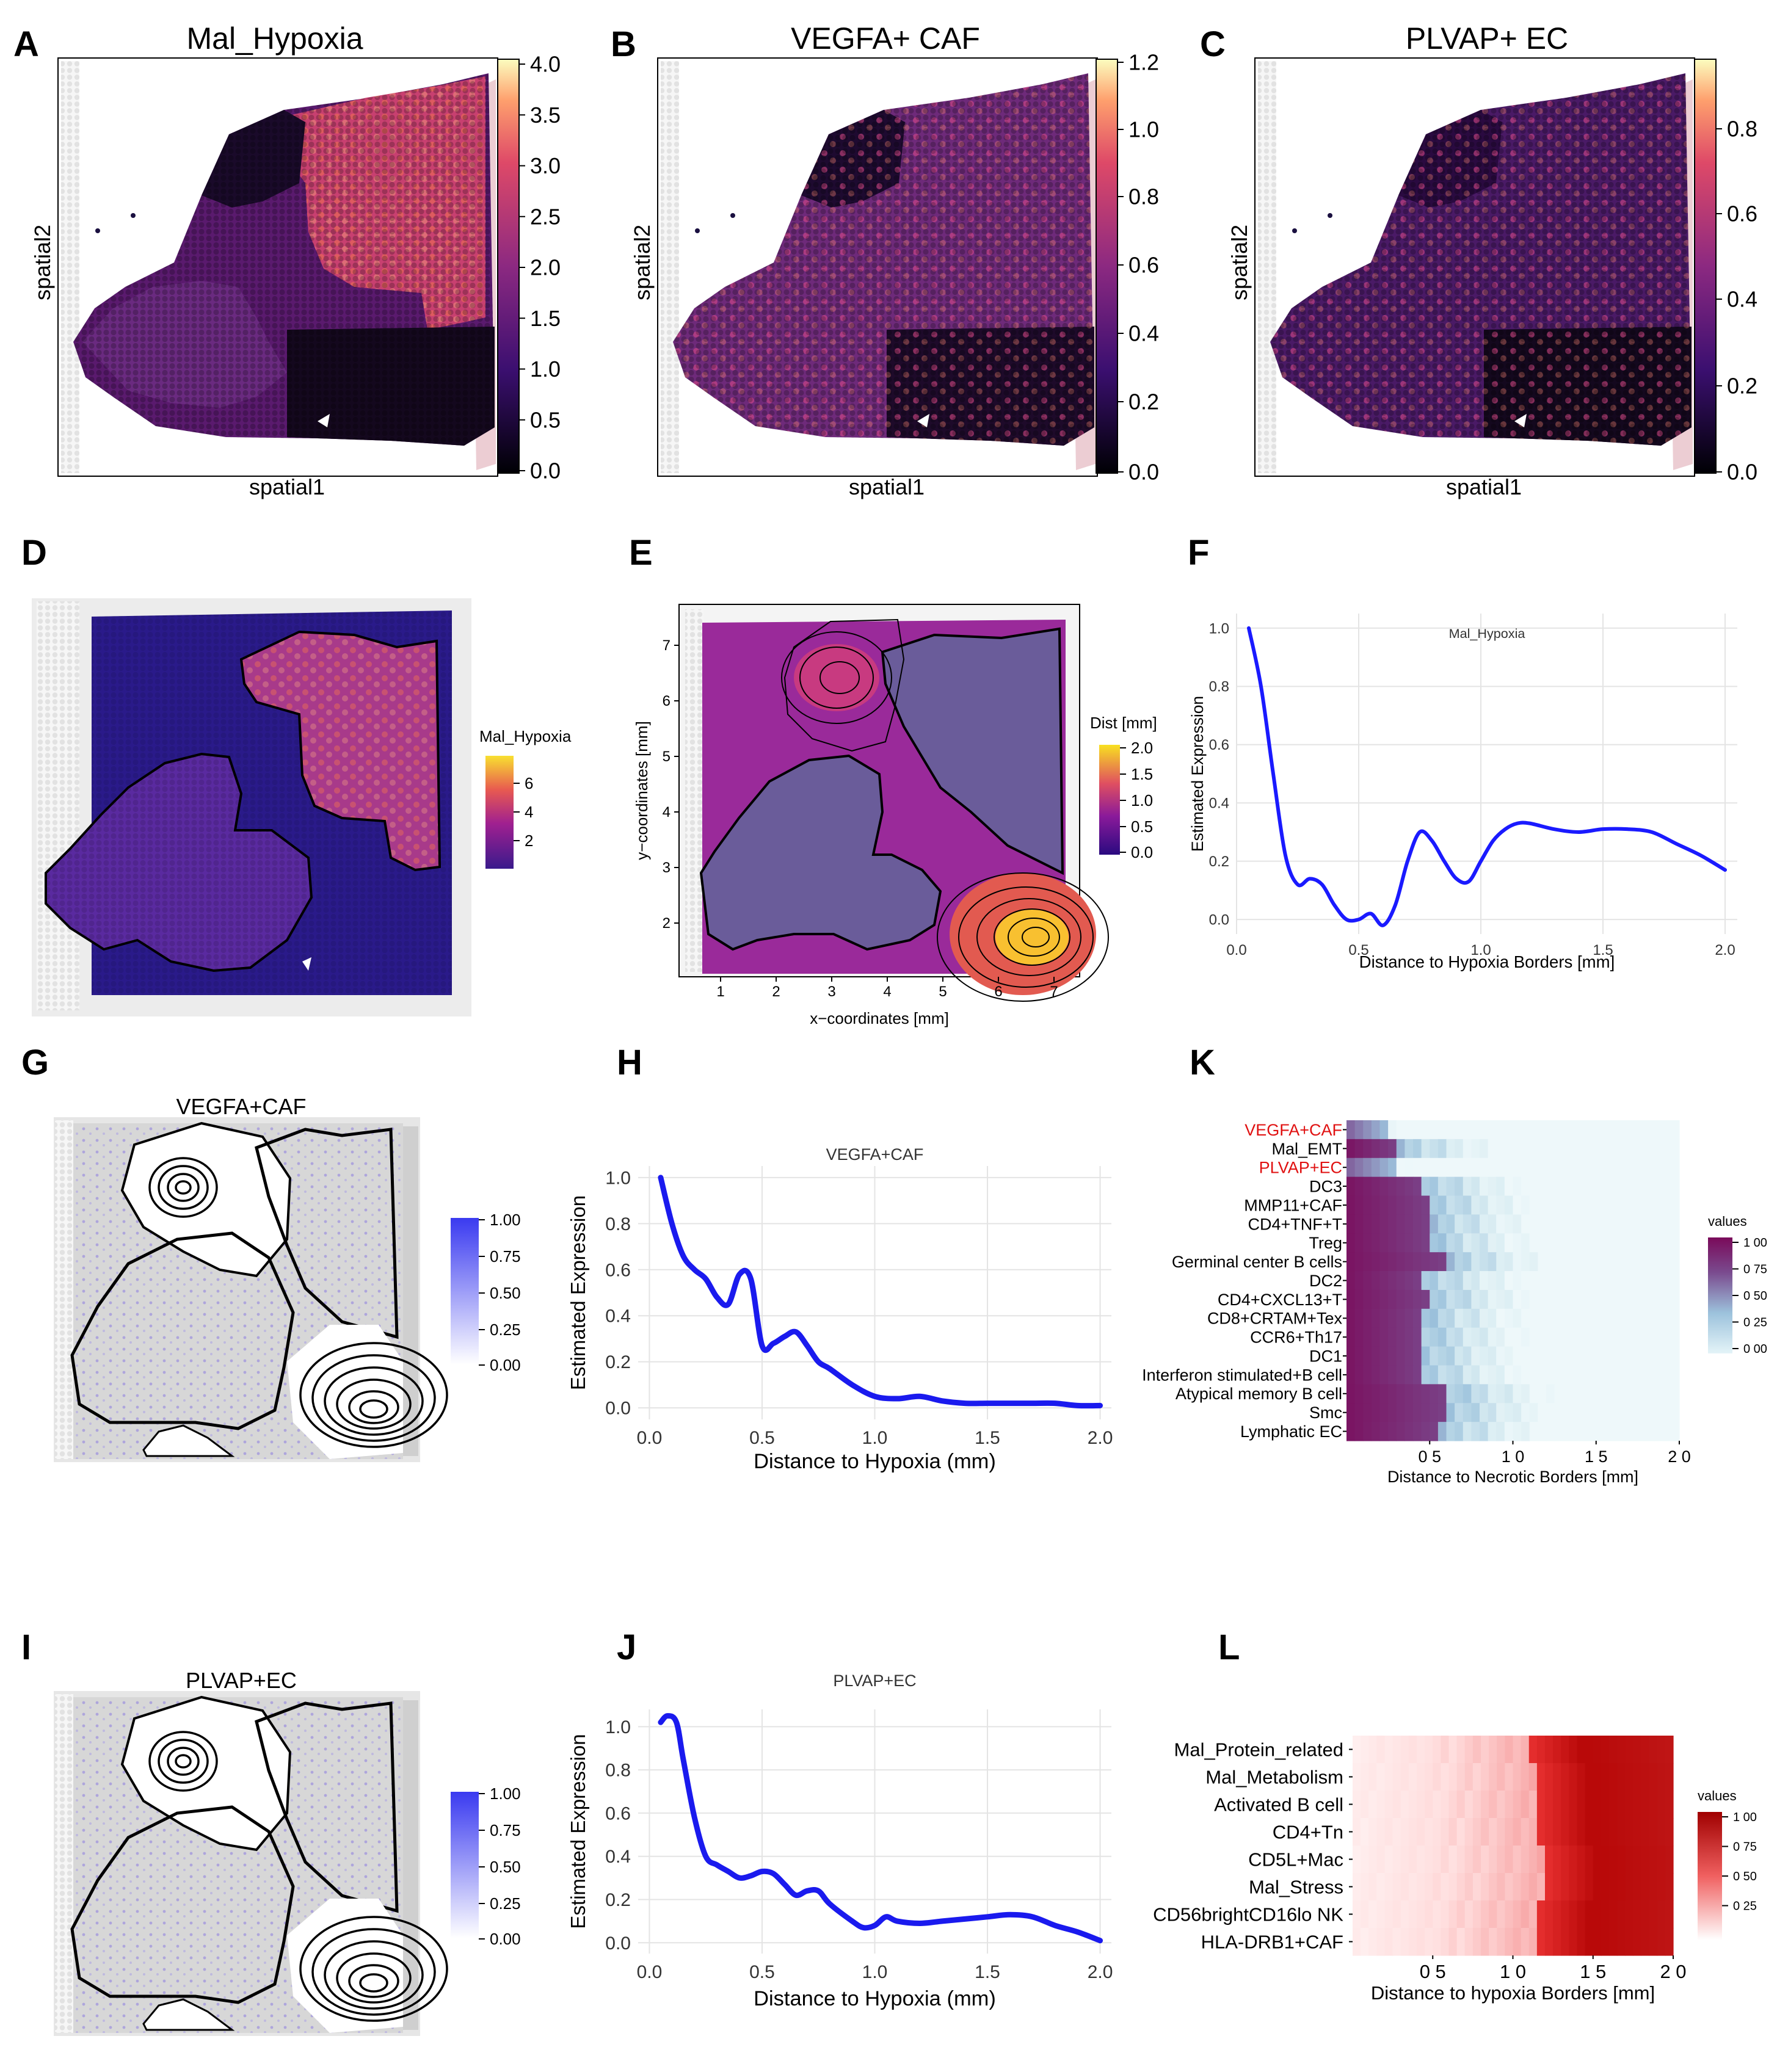 The image size is (1777, 2072). I want to click on colorbar-tick-label: 0.50, so click(505, 1867).